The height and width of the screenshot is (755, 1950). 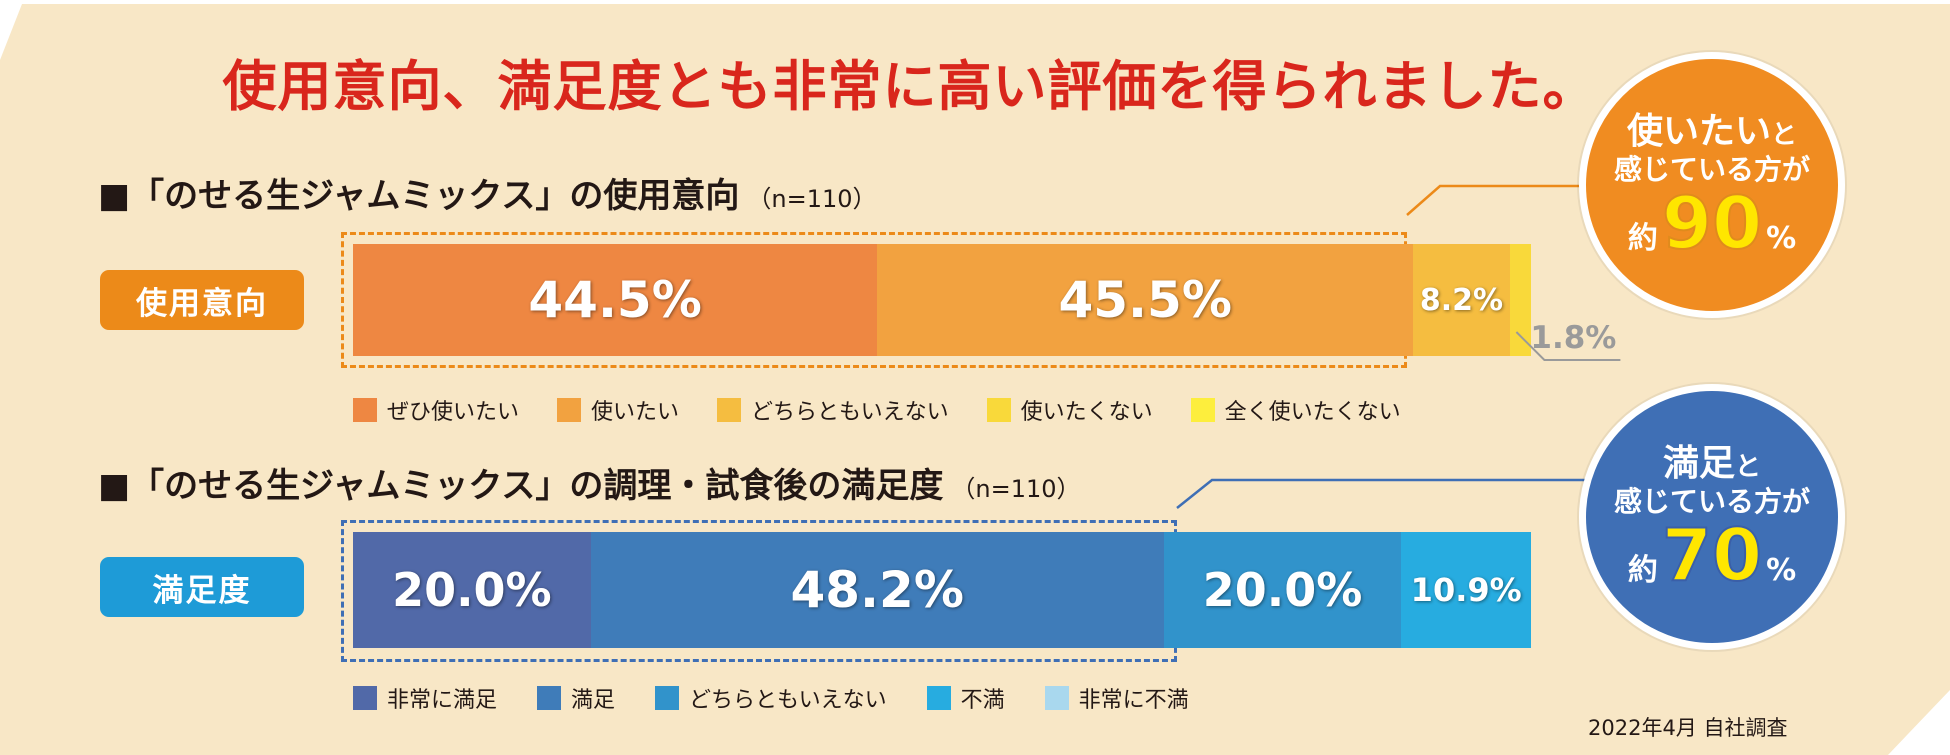 I want to click on satisfaction-callout-line1: 満足と, so click(x=1712, y=463).